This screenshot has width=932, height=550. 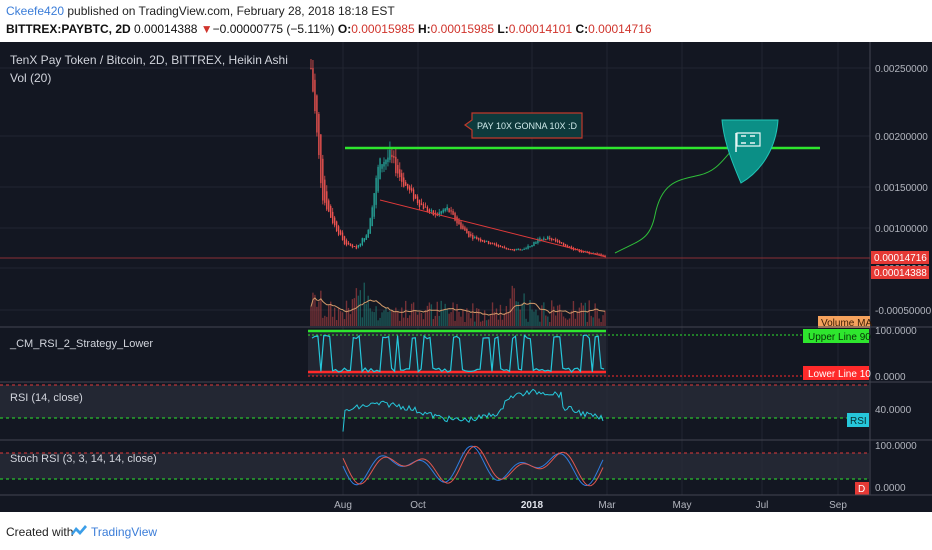 What do you see at coordinates (418, 505) in the screenshot?
I see `time-tick: Oct` at bounding box center [418, 505].